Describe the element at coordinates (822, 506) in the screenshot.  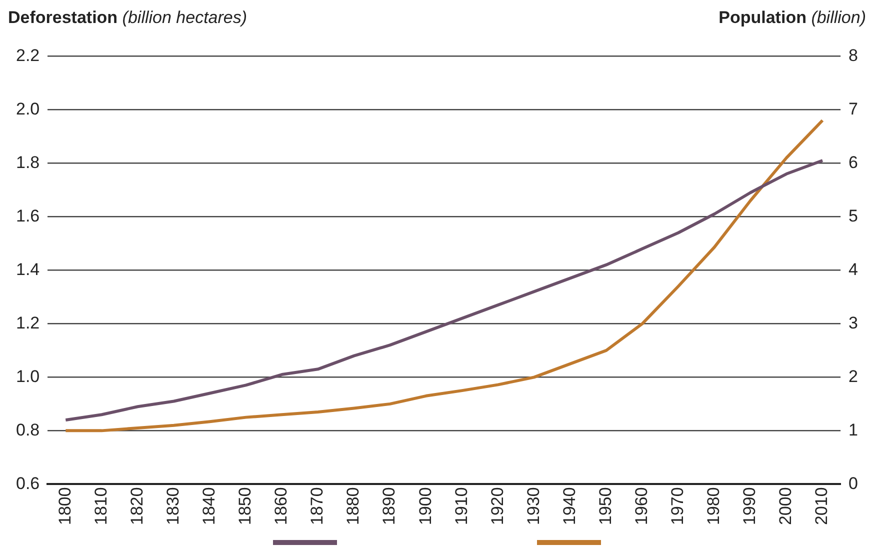
I see `x-tick-label: 2010` at that location.